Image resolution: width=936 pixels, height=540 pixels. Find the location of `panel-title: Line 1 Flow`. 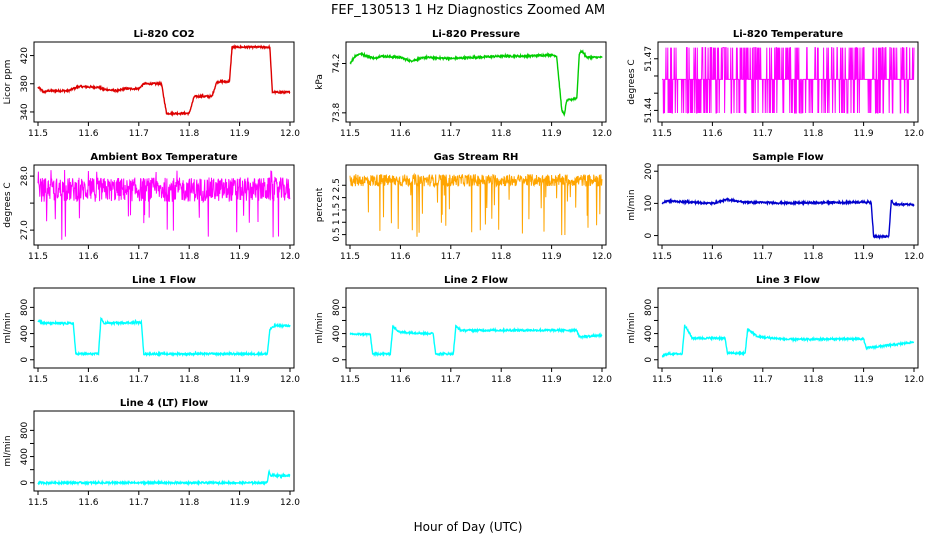

panel-title: Line 1 Flow is located at coordinates (164, 280).